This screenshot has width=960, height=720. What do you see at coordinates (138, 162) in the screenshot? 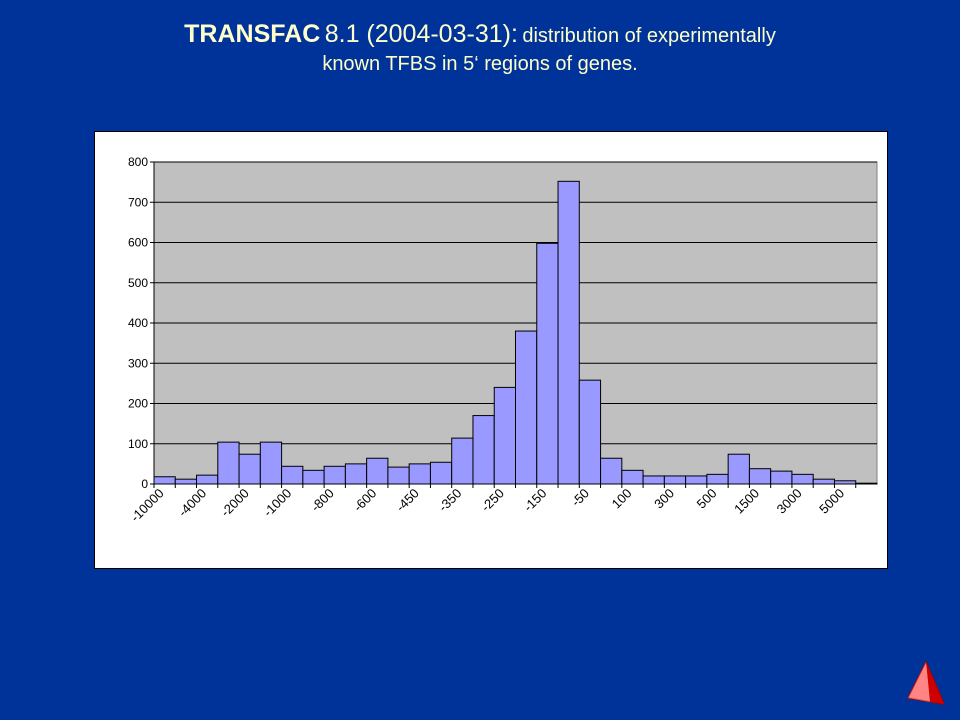
I see `y-tick-label: 800` at bounding box center [138, 162].